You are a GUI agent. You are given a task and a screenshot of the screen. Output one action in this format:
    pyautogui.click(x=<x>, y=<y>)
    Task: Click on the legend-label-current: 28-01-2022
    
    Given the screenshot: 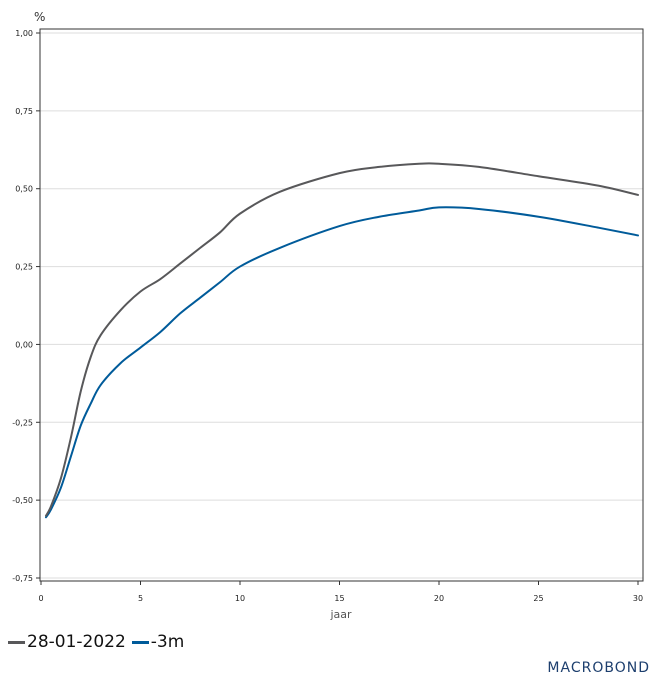 What is the action you would take?
    pyautogui.click(x=76, y=642)
    